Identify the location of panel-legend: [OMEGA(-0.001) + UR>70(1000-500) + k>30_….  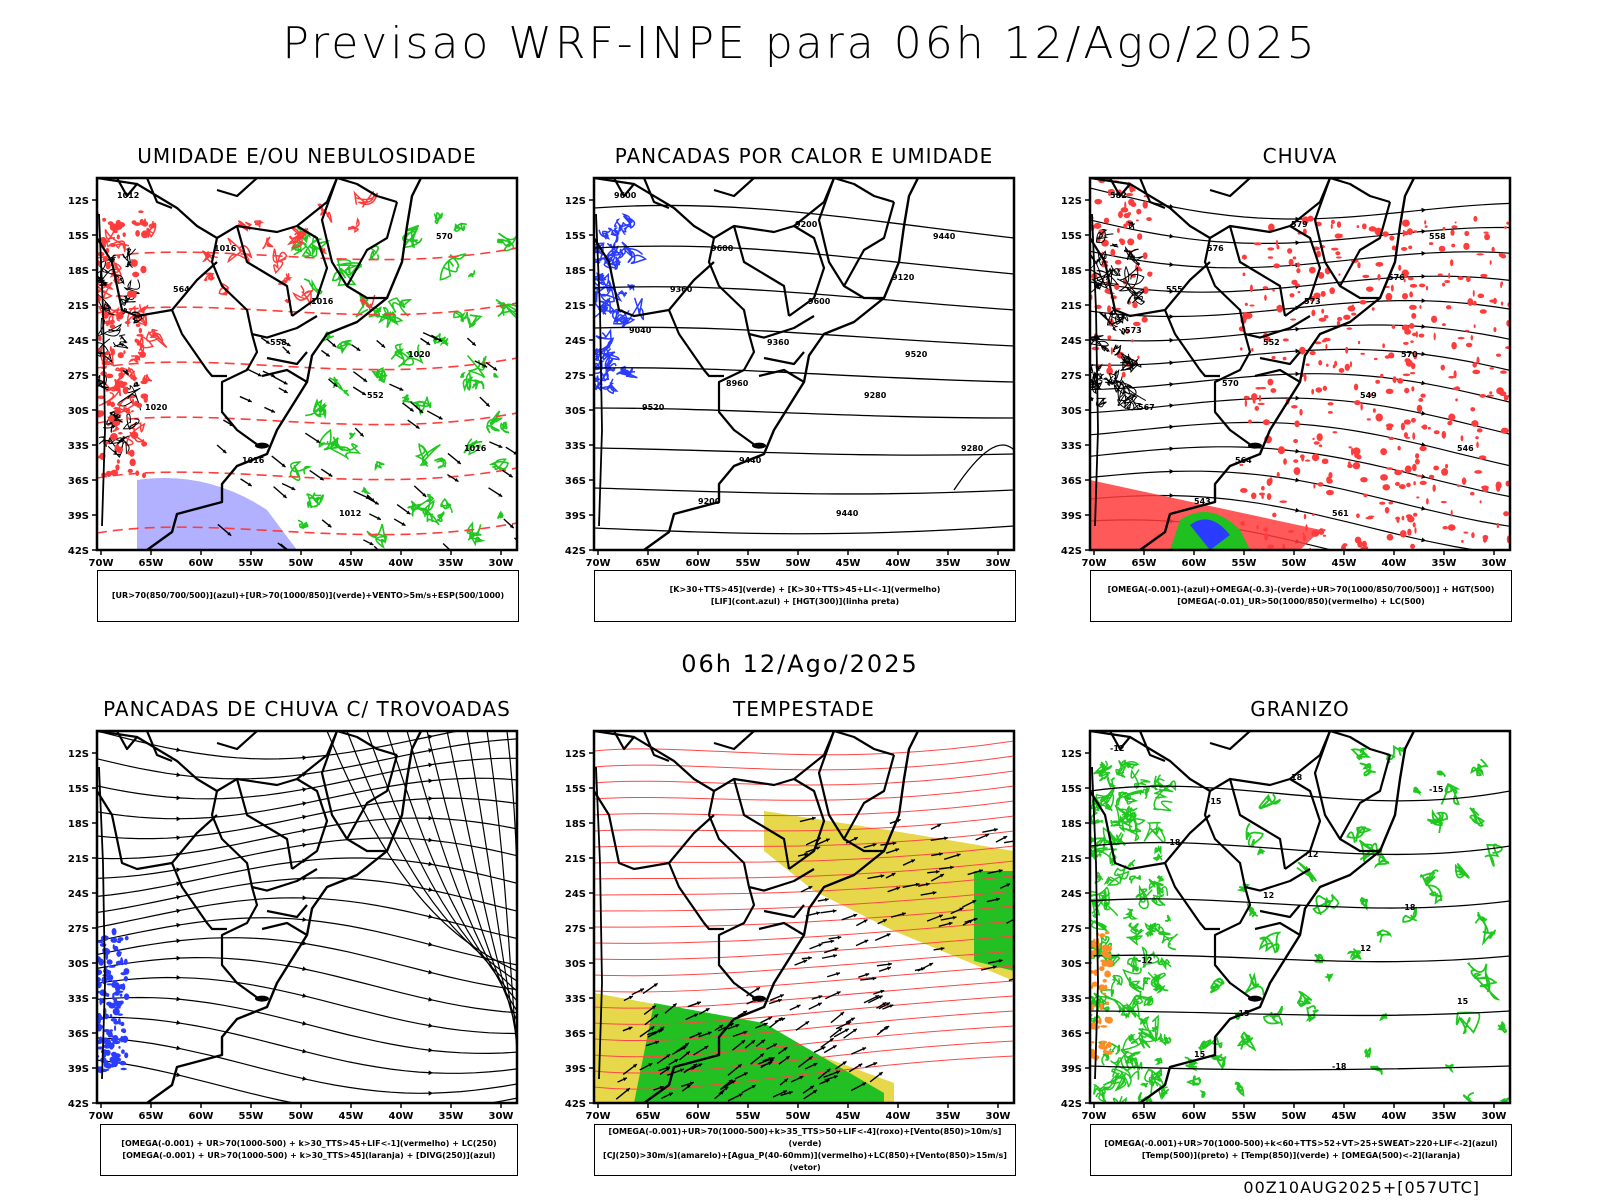
(309, 1150).